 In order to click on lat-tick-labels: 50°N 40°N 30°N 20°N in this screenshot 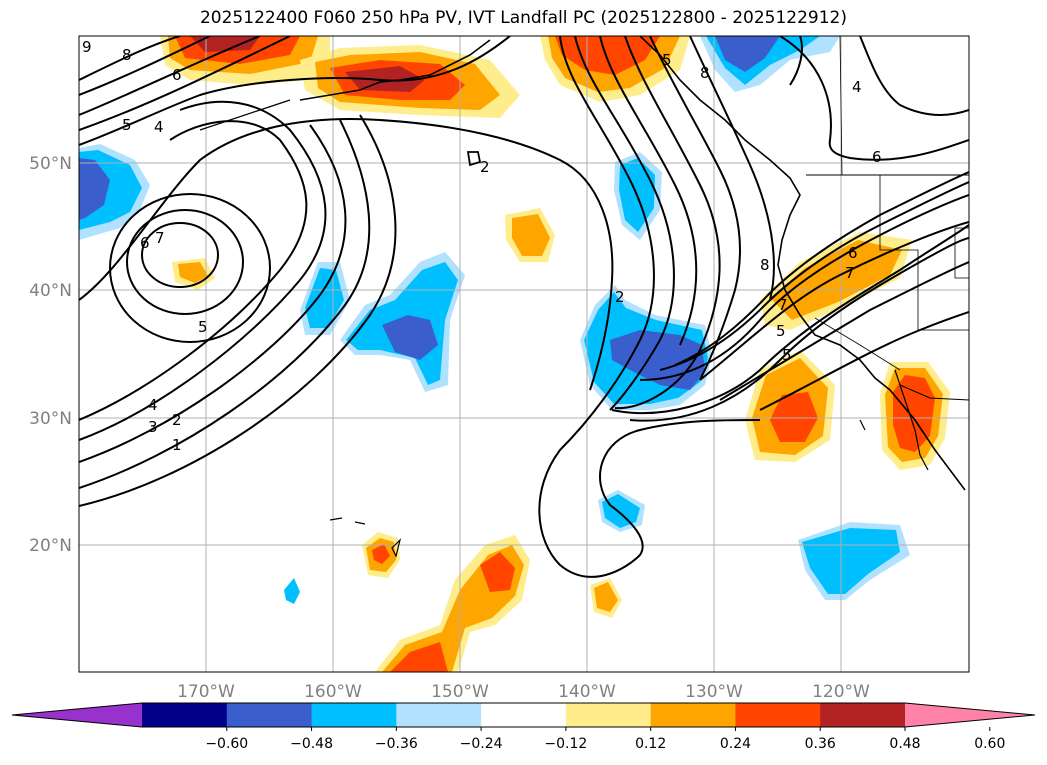, I will do `click(50, 355)`.